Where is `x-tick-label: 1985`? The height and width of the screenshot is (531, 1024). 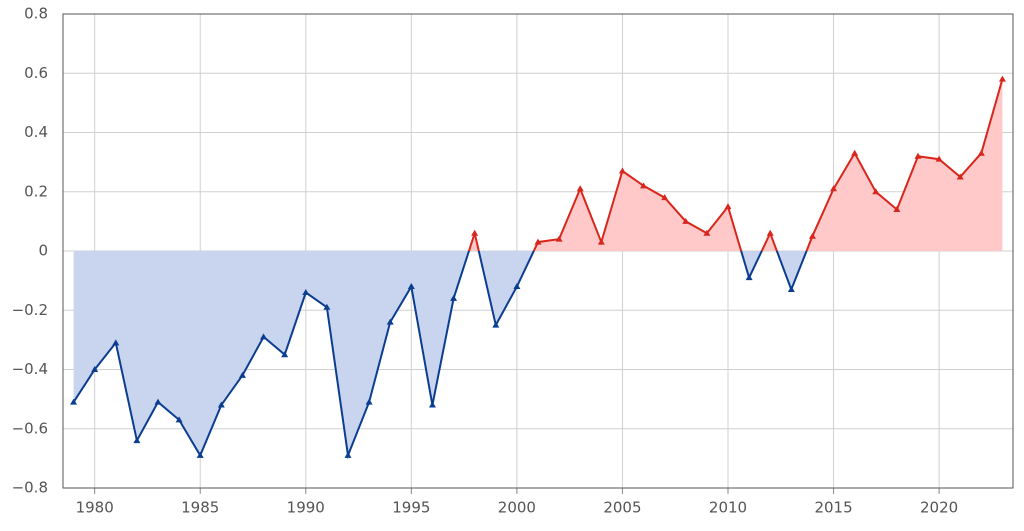
x-tick-label: 1985 is located at coordinates (200, 508).